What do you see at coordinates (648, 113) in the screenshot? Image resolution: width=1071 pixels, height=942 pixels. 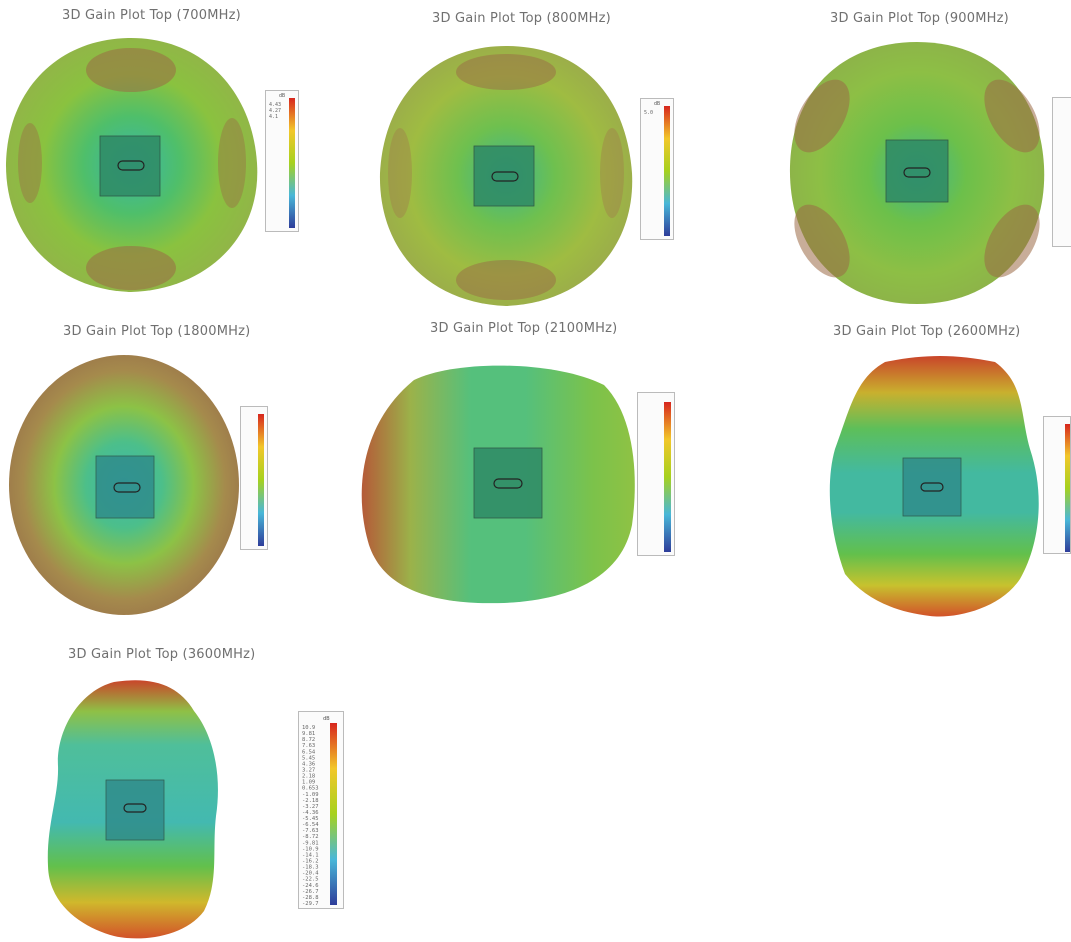 I see `scale-label: 5.0` at bounding box center [648, 113].